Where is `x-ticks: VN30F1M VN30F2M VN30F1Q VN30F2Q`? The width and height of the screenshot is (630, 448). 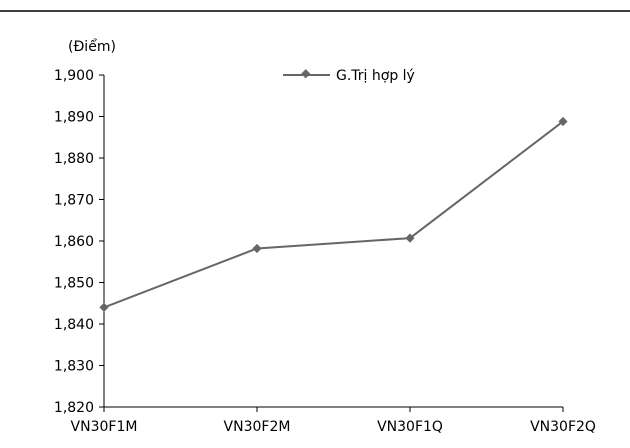 x-ticks: VN30F1M VN30F2M VN30F1Q VN30F2Q is located at coordinates (333, 421).